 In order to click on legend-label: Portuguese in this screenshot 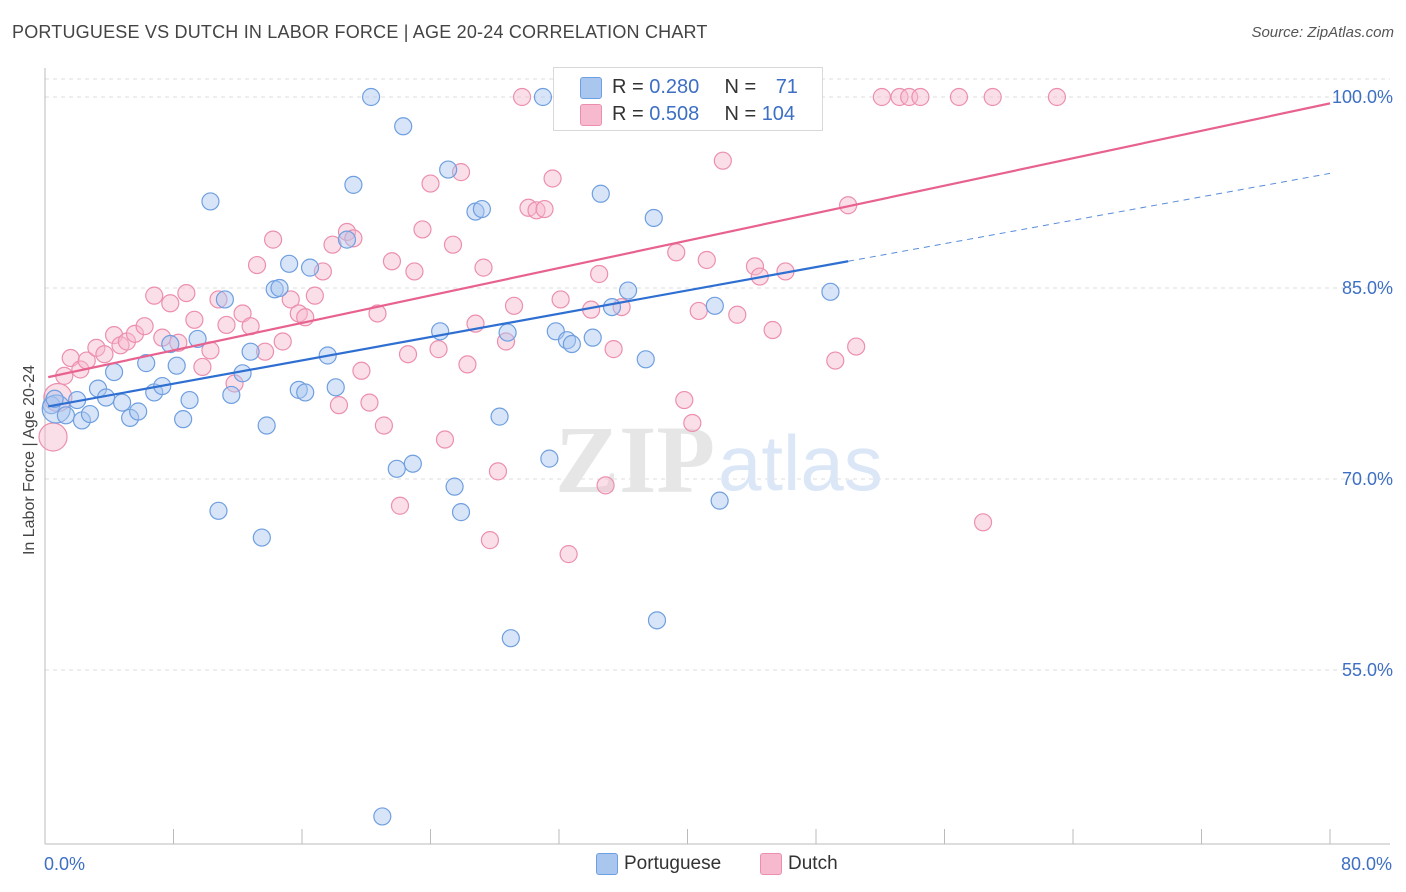, I will do `click(673, 863)`.